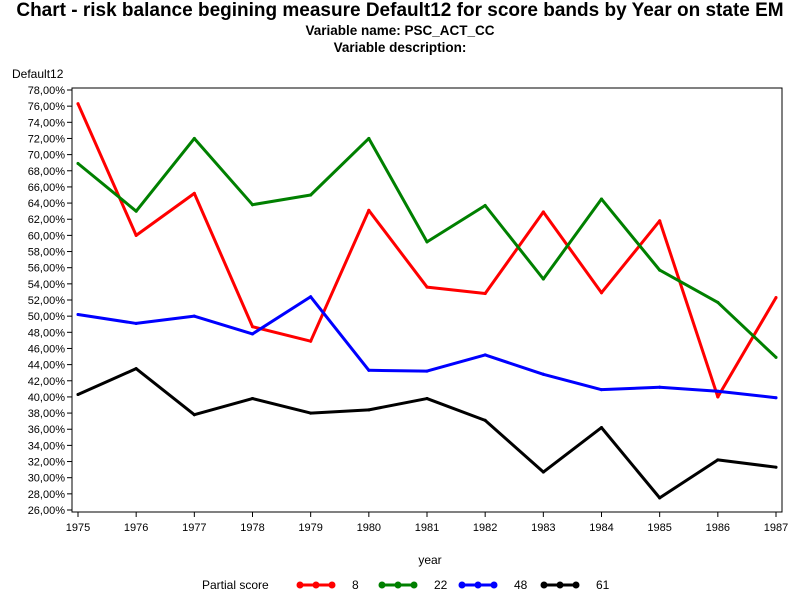  Describe the element at coordinates (543, 528) in the screenshot. I see `x-tick-label: 1983` at that location.